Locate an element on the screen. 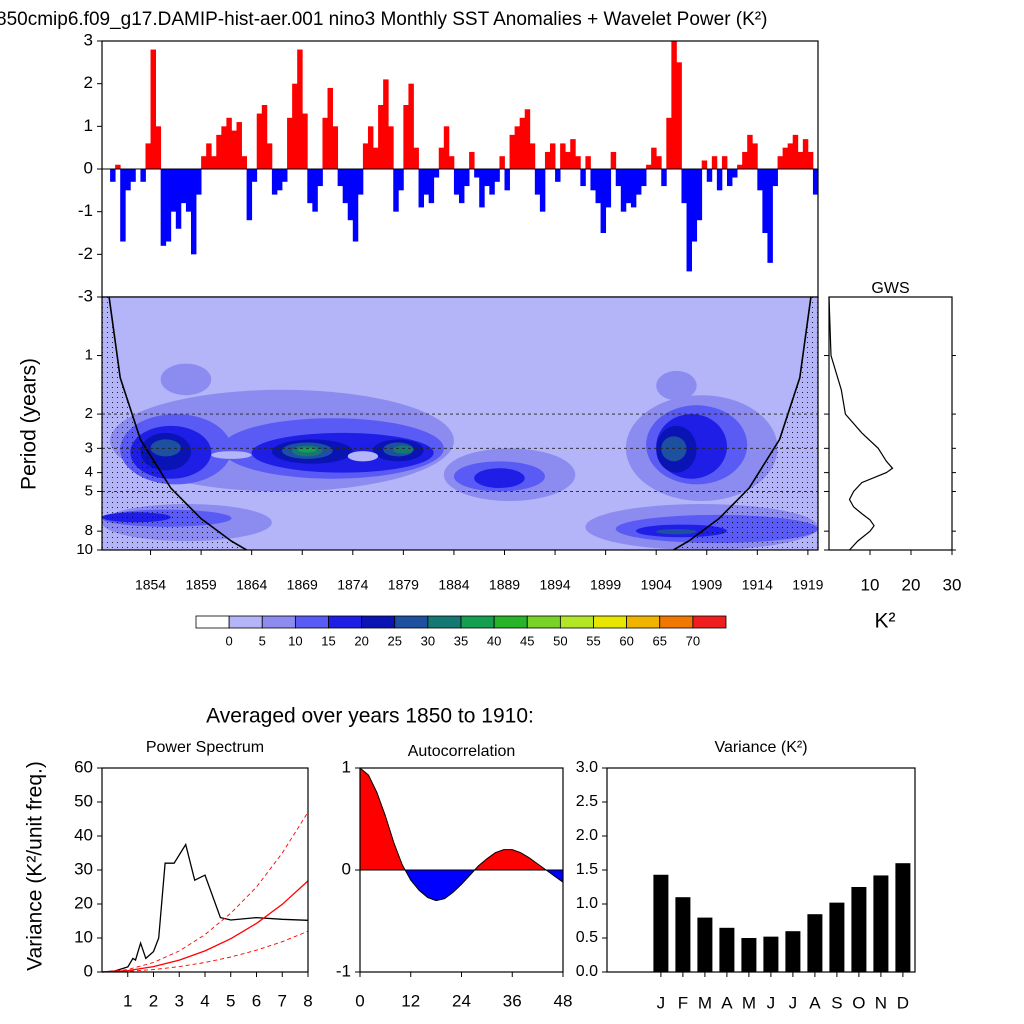 This screenshot has height=1024, width=1024. autocorr-negative is located at coordinates (461, 885).